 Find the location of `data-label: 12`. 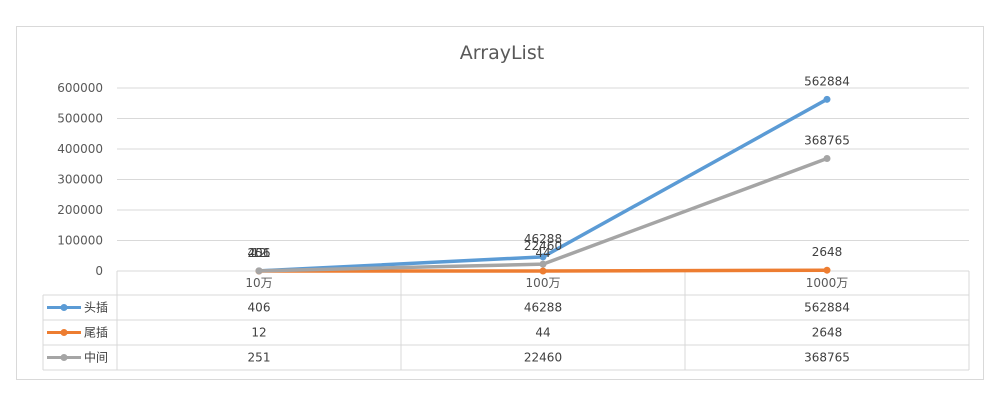

data-label: 12 is located at coordinates (258, 253).